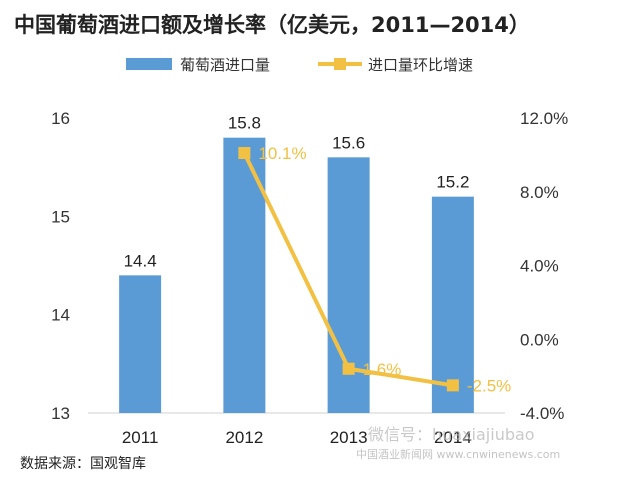 The height and width of the screenshot is (480, 643). I want to click on legend-marker, so click(340, 64).